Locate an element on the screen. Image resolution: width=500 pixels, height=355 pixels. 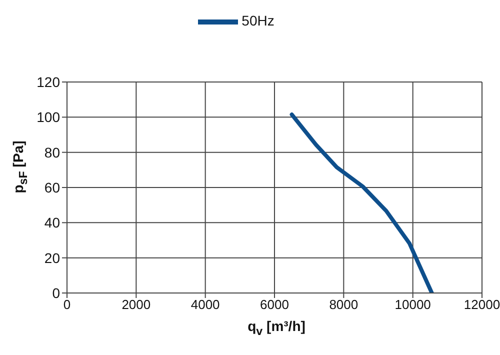
x-axis-title: q$_{v}$ [m³/h] is located at coordinates (276, 328).